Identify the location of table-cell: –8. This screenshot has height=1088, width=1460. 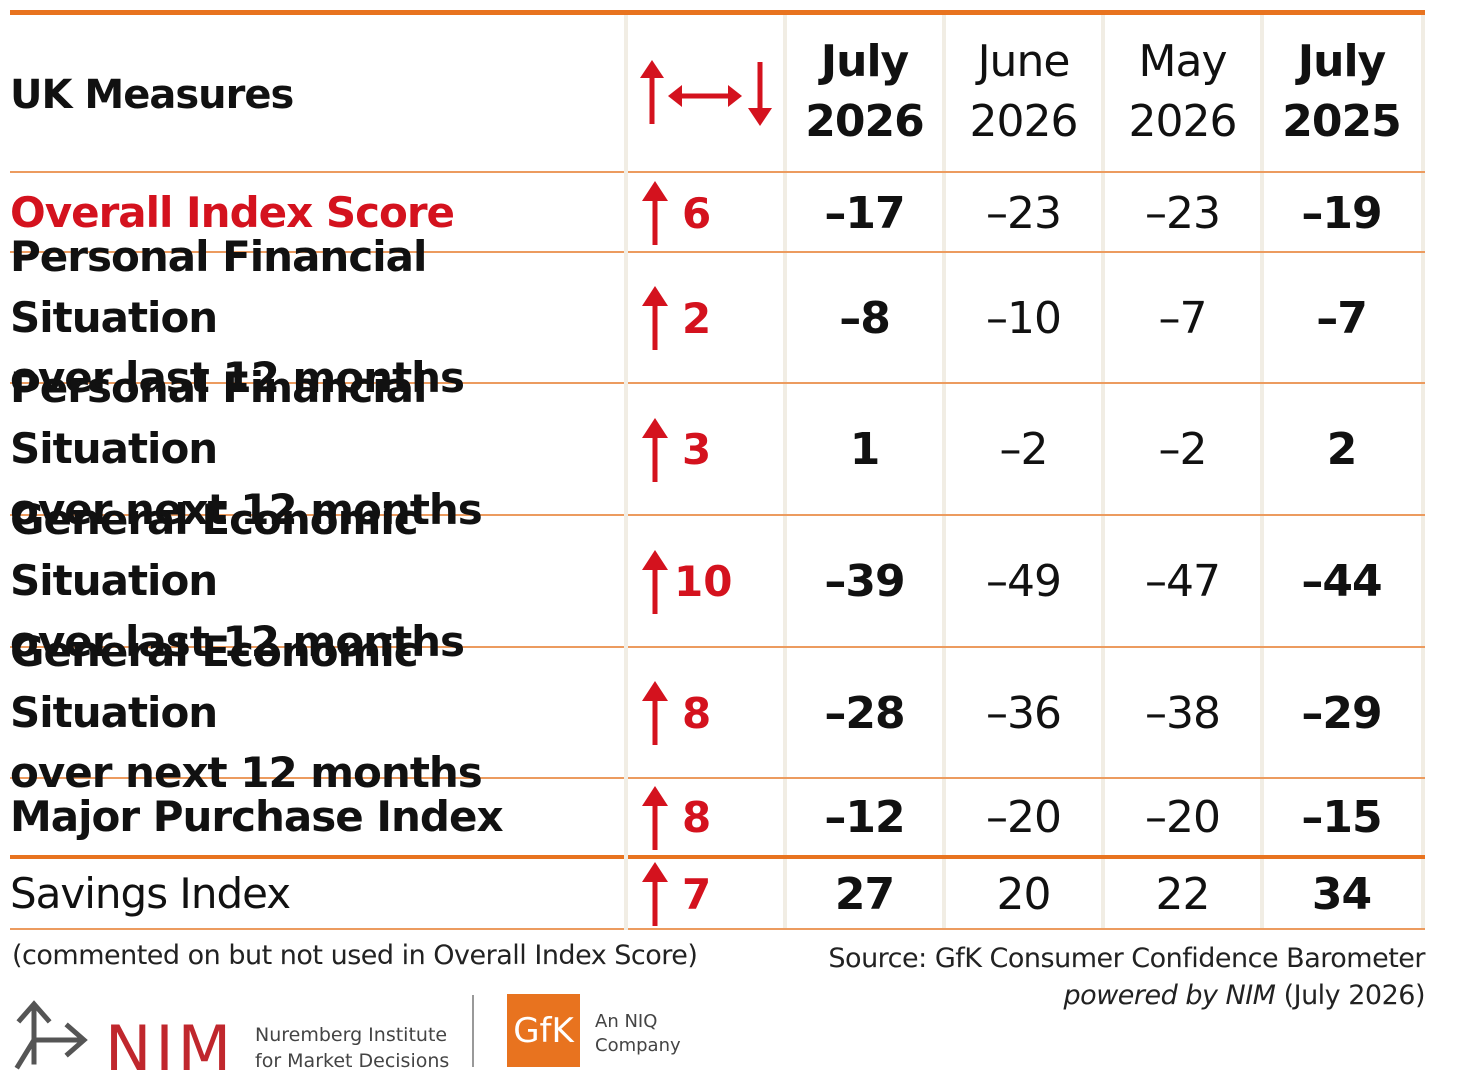
(865, 318).